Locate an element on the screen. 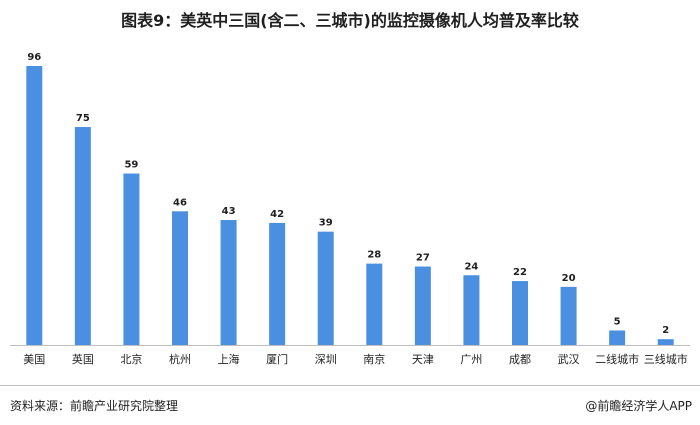  data-label-12: 5 is located at coordinates (617, 321).